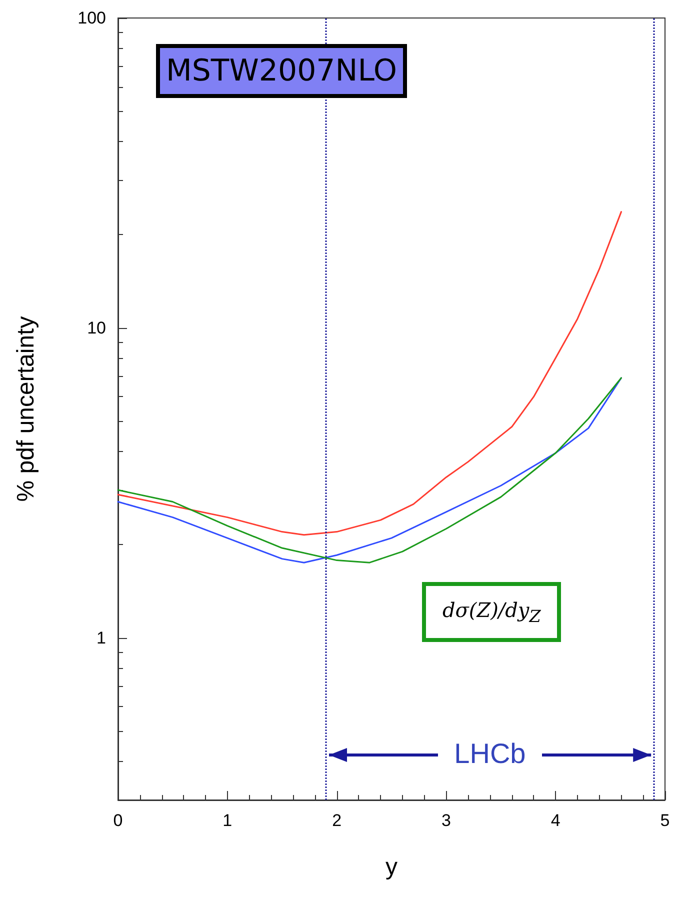  What do you see at coordinates (101, 638) in the screenshot?
I see `y-tick-label: 1` at bounding box center [101, 638].